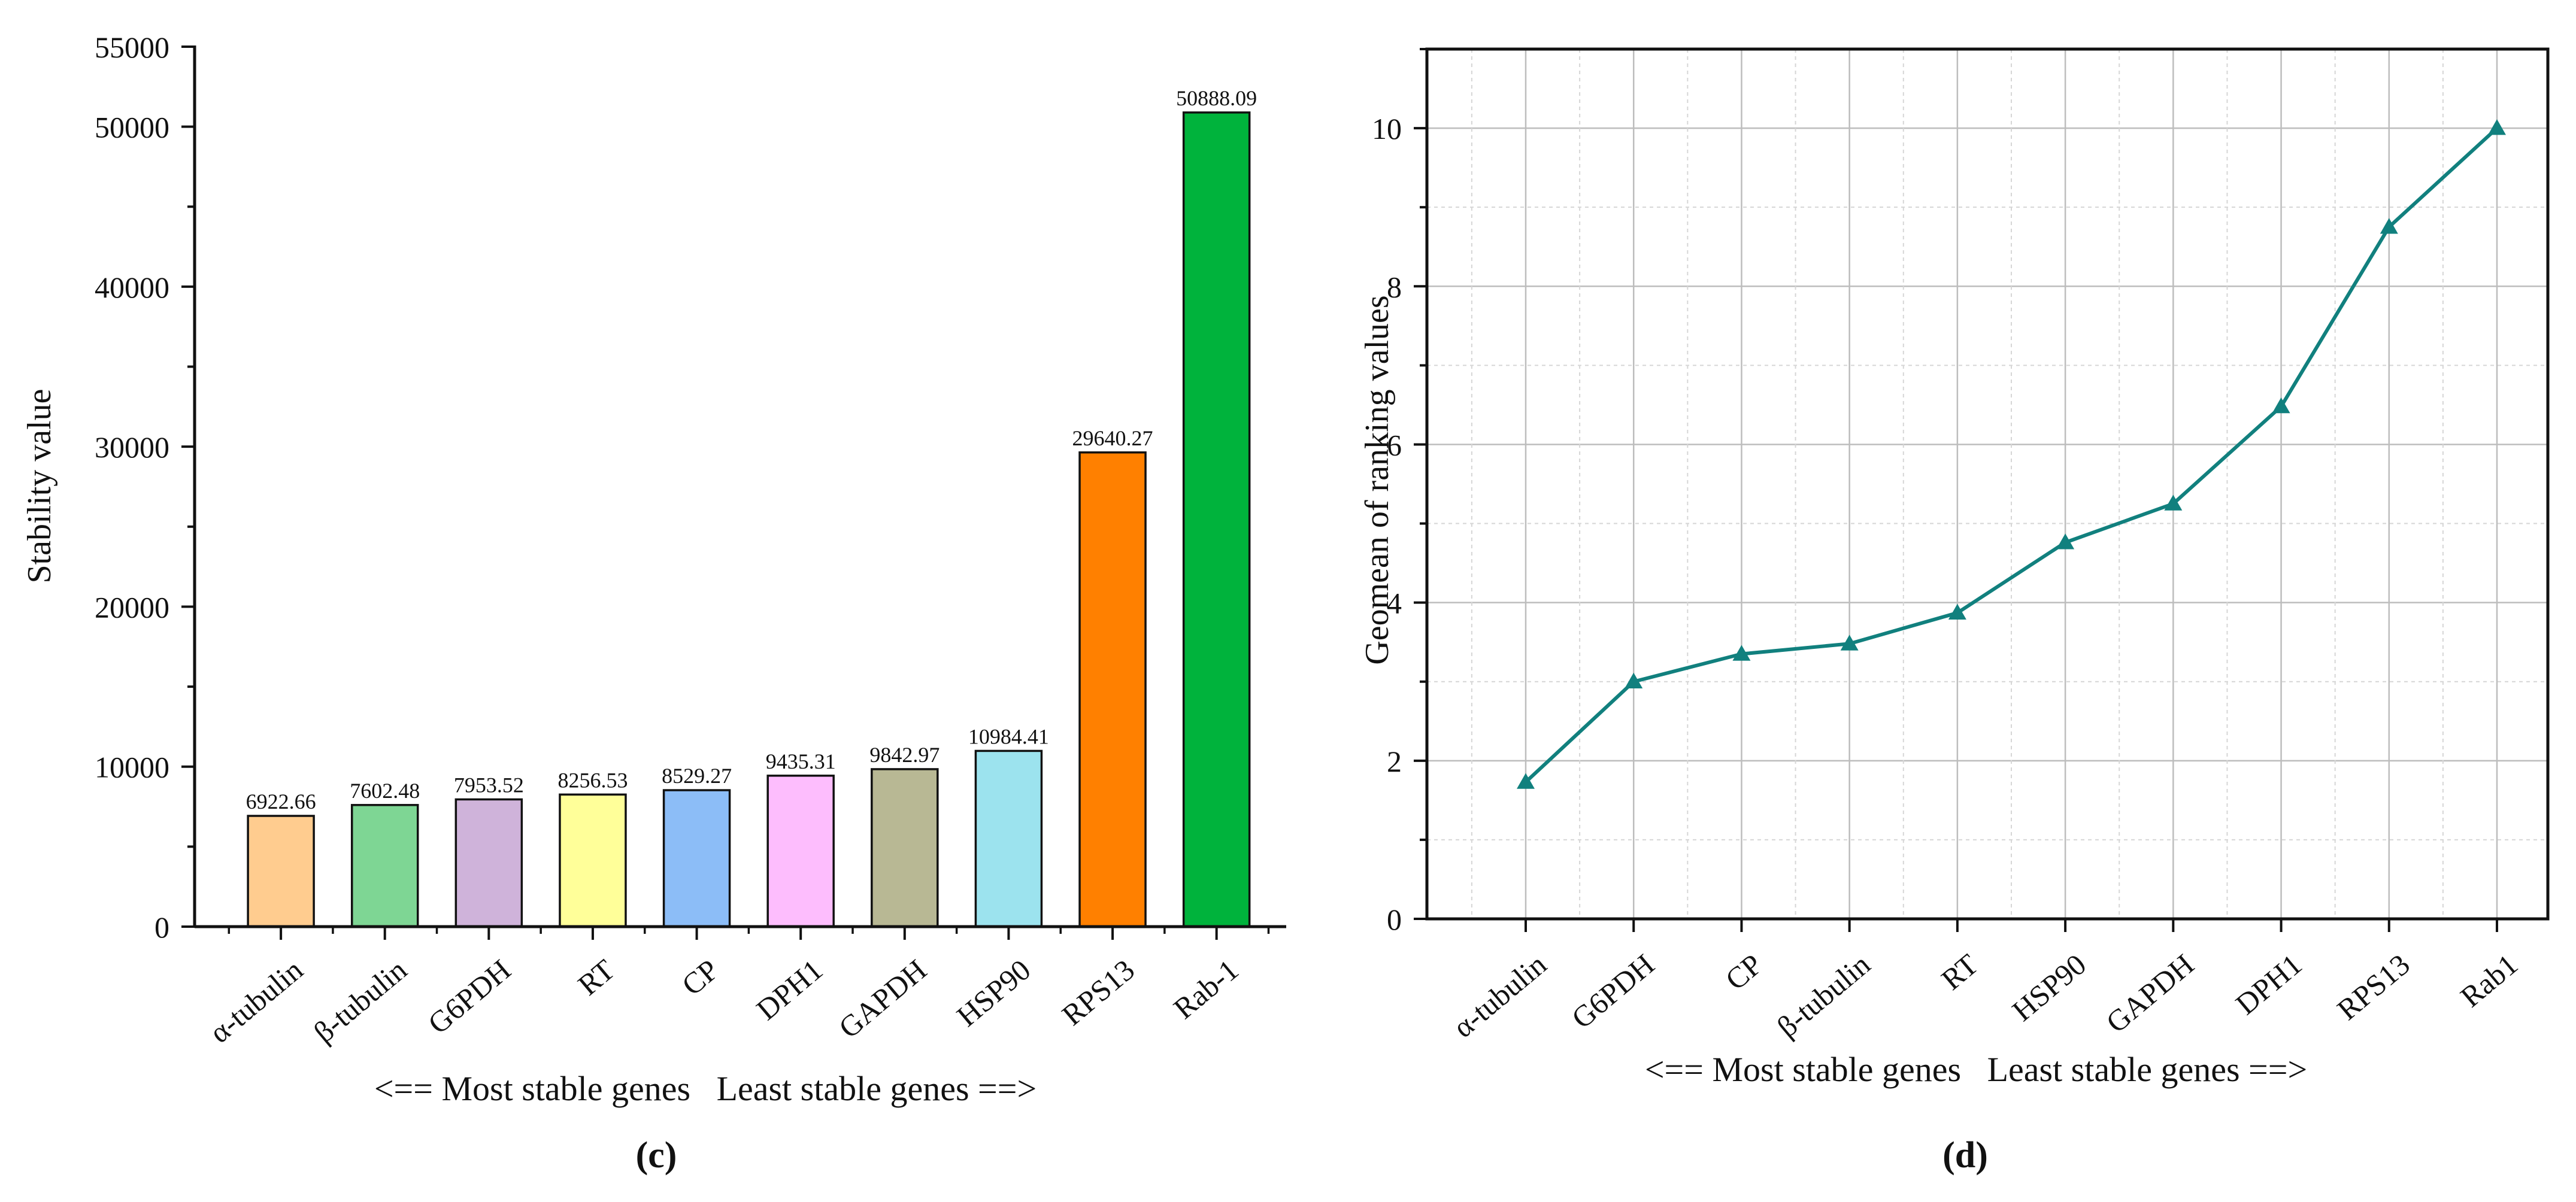 The height and width of the screenshot is (1202, 2576). Describe the element at coordinates (1399, 492) in the screenshot. I see `line-chart-y-ticks: 0 2 4 6 8 10` at that location.